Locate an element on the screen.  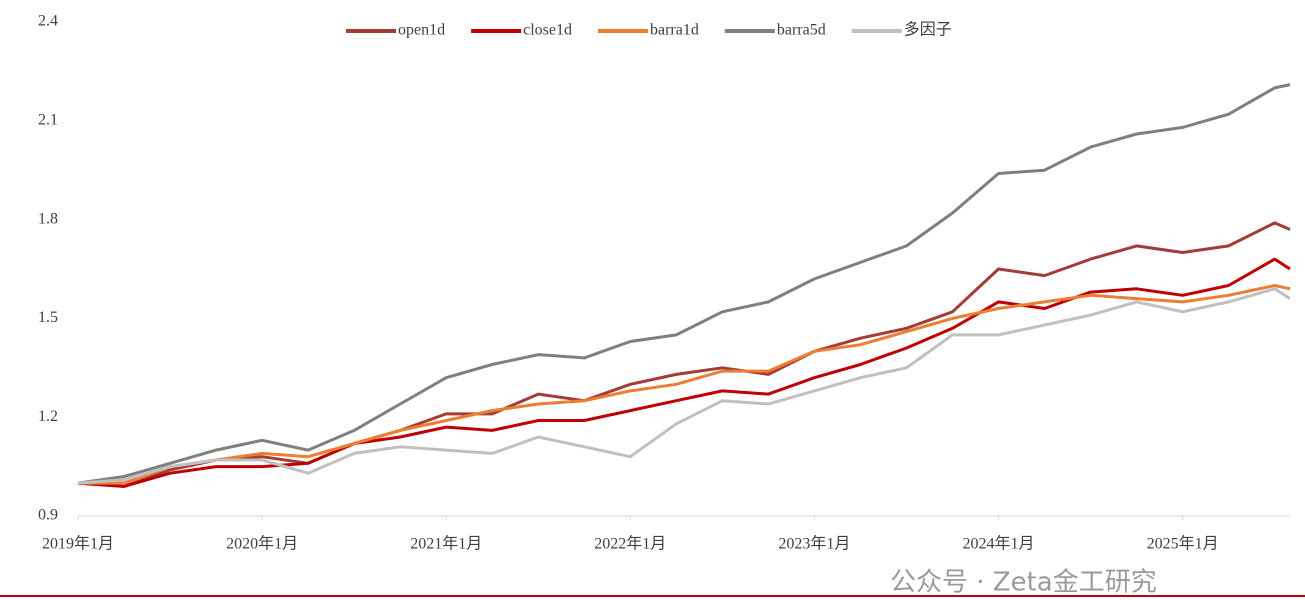
legend-label: barra5d is located at coordinates (801, 30).